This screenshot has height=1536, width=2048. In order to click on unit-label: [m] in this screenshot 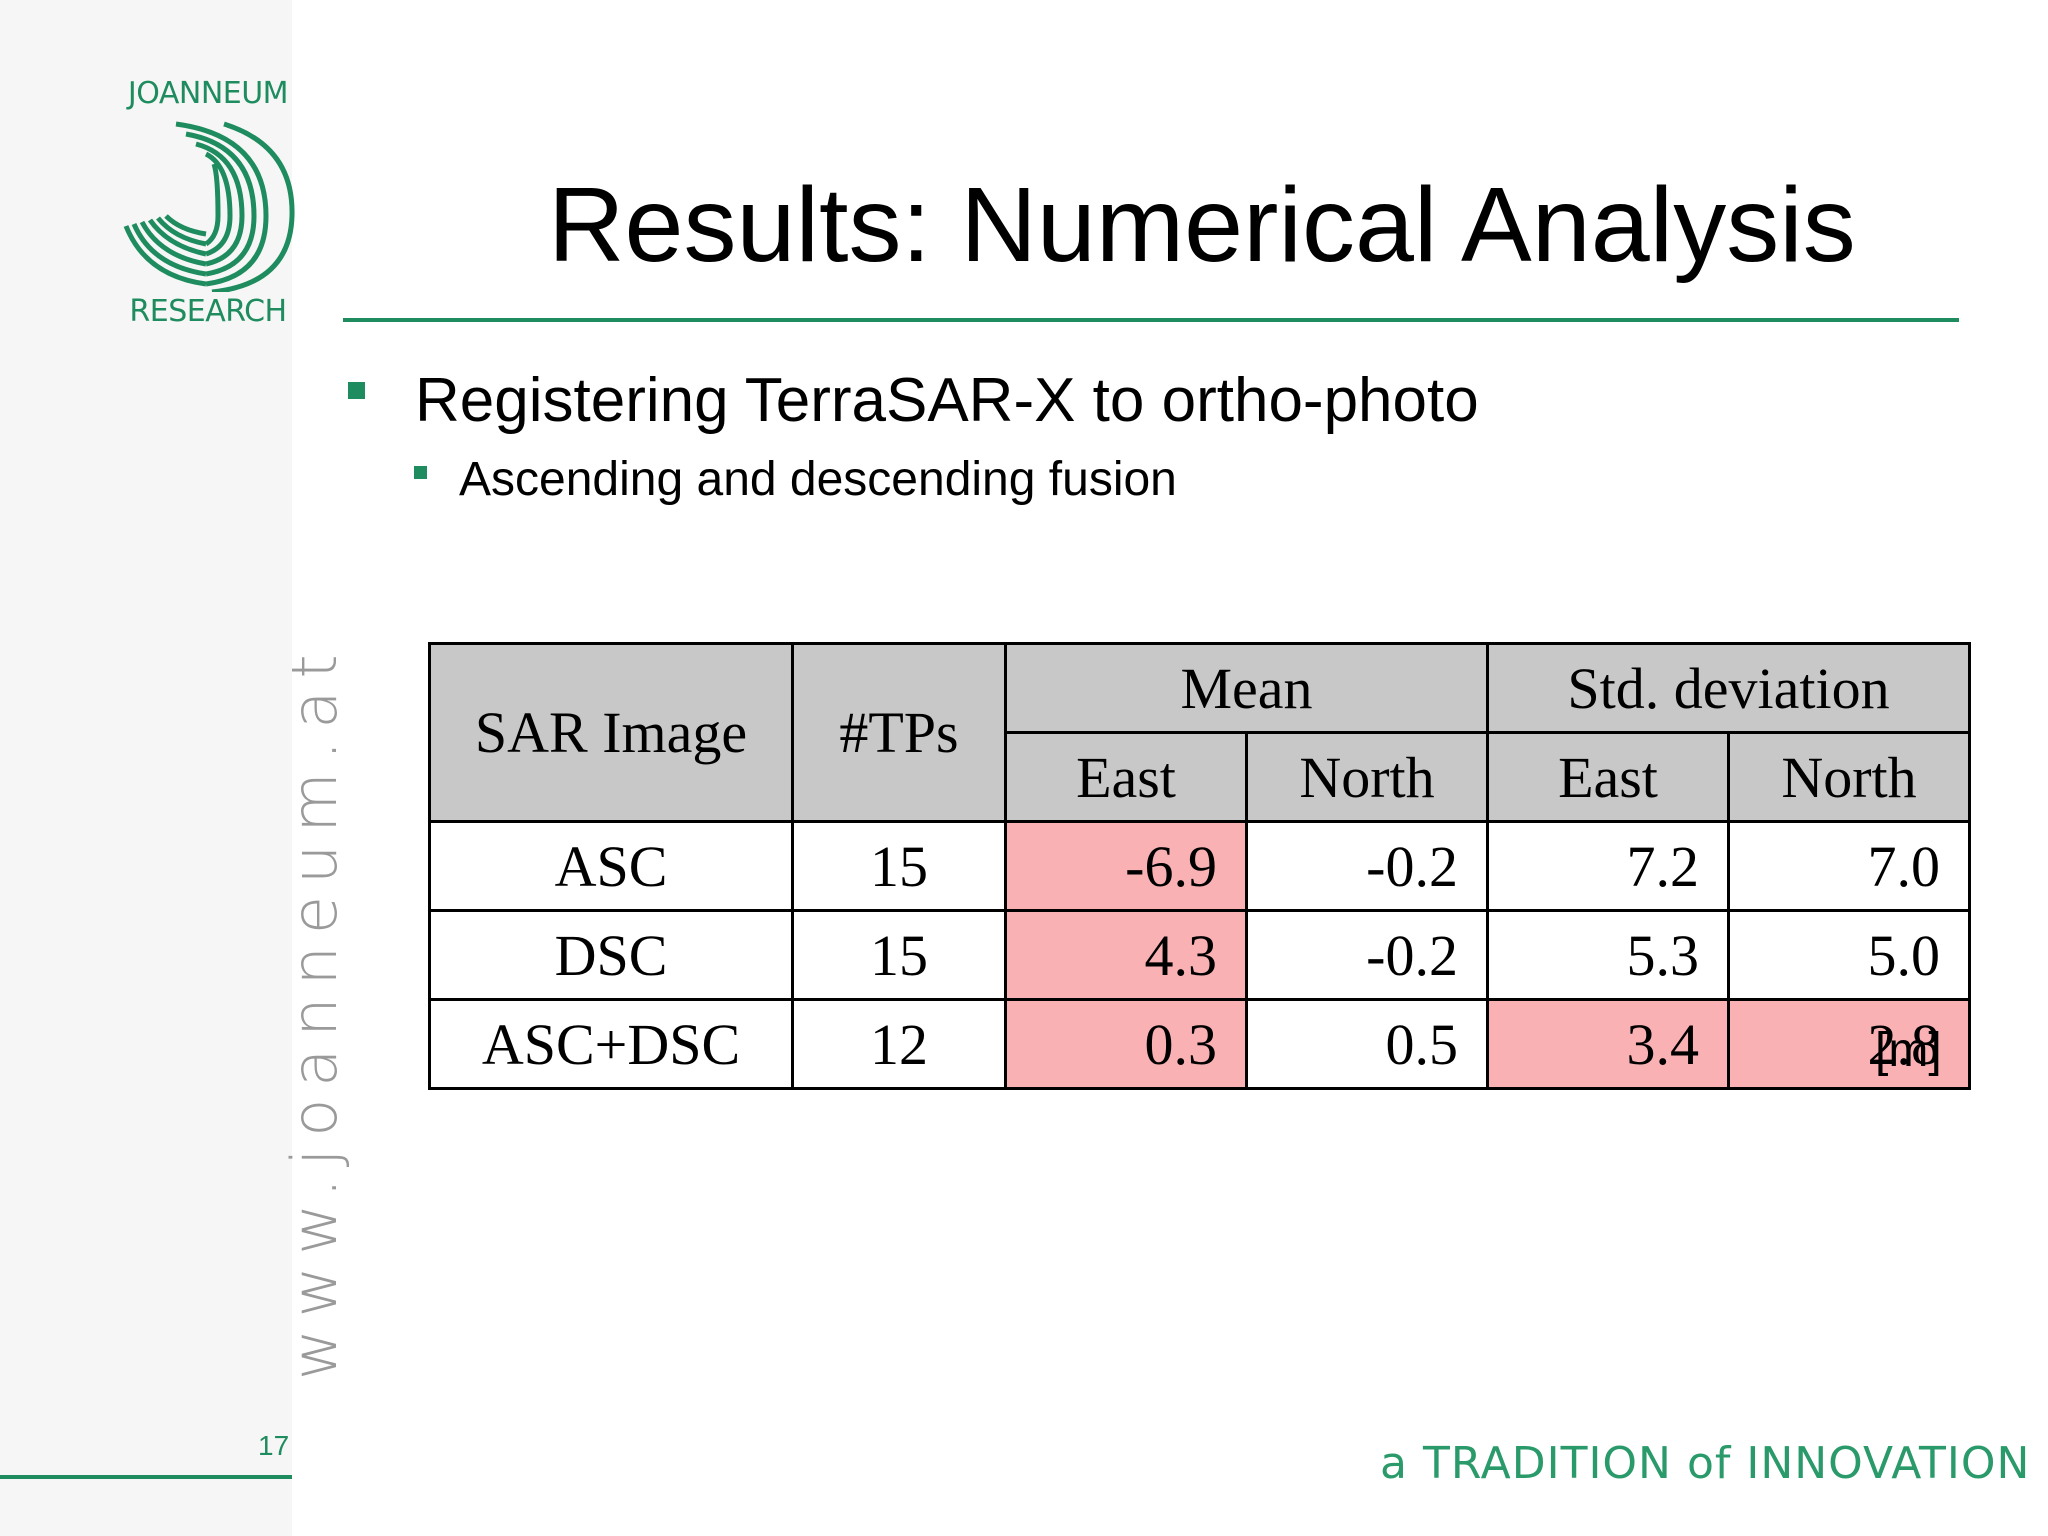, I will do `click(1908, 1050)`.